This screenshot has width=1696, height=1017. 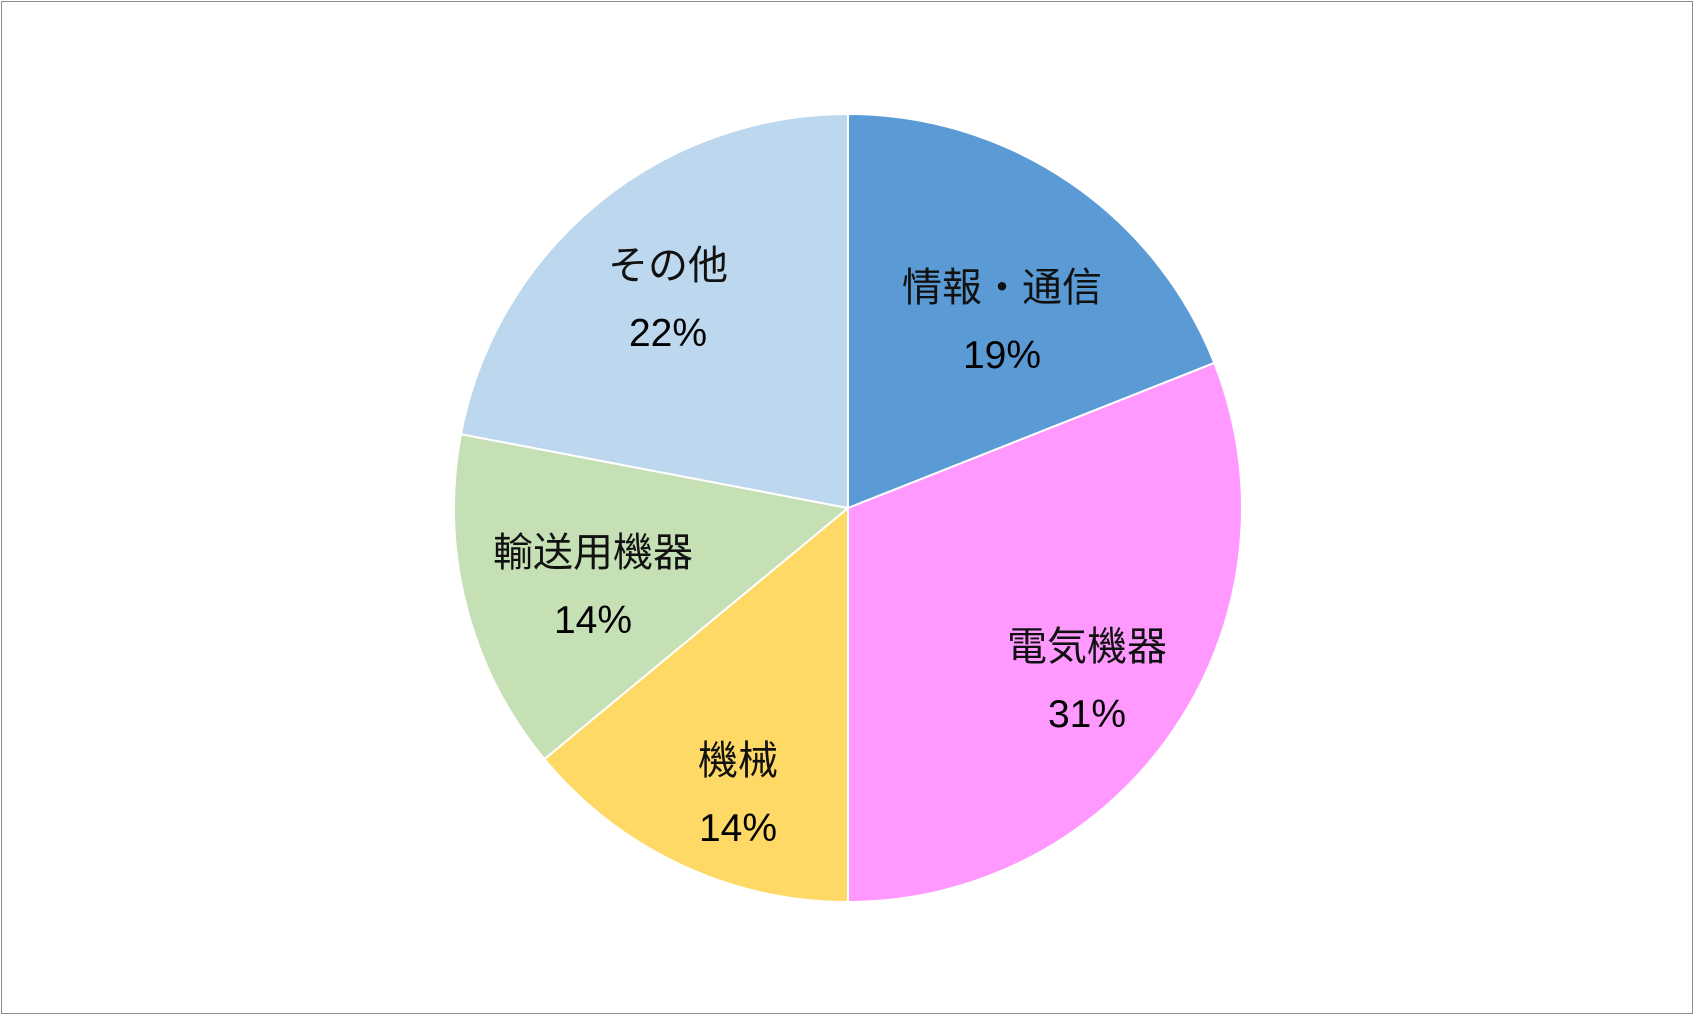 I want to click on pie-slice-info-comm, so click(x=1031, y=311).